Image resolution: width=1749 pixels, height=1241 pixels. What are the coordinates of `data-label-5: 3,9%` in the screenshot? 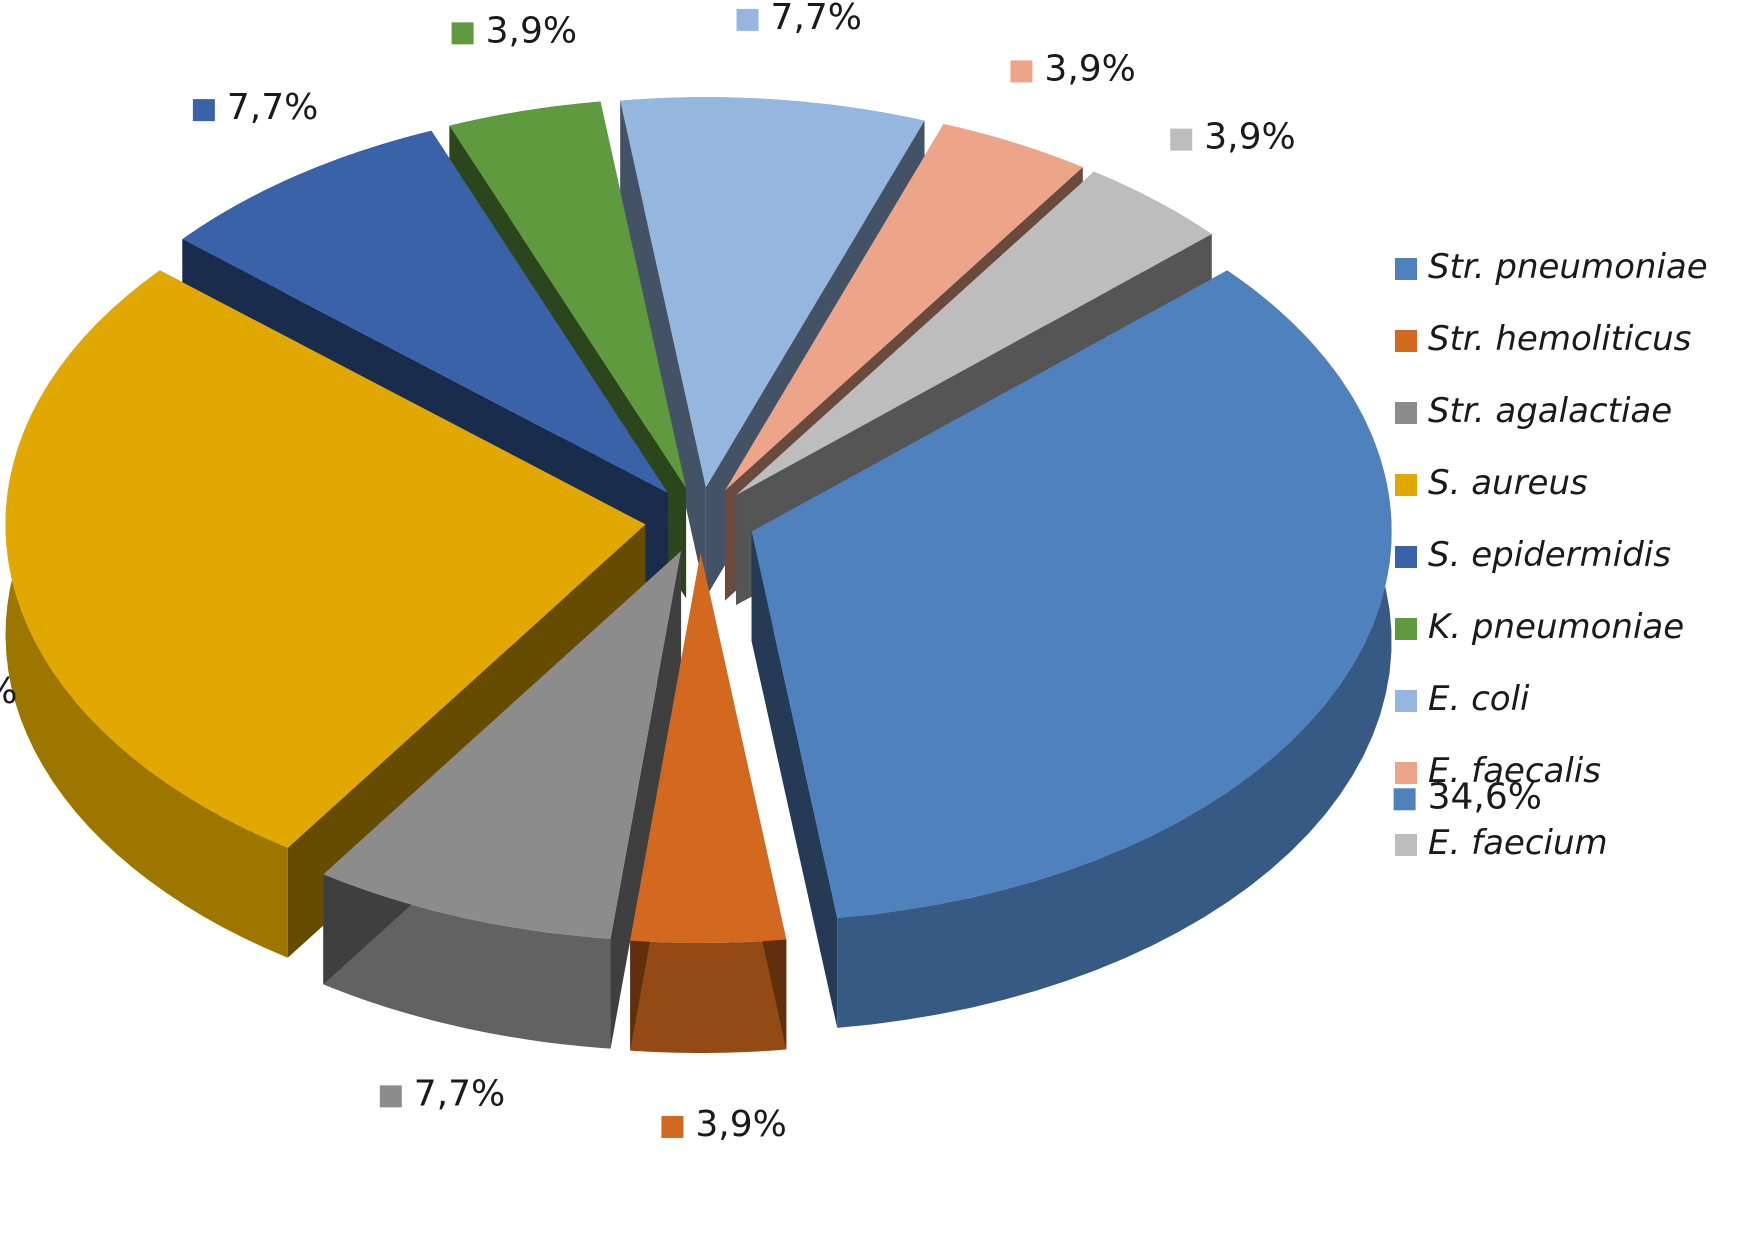 It's located at (514, 30).